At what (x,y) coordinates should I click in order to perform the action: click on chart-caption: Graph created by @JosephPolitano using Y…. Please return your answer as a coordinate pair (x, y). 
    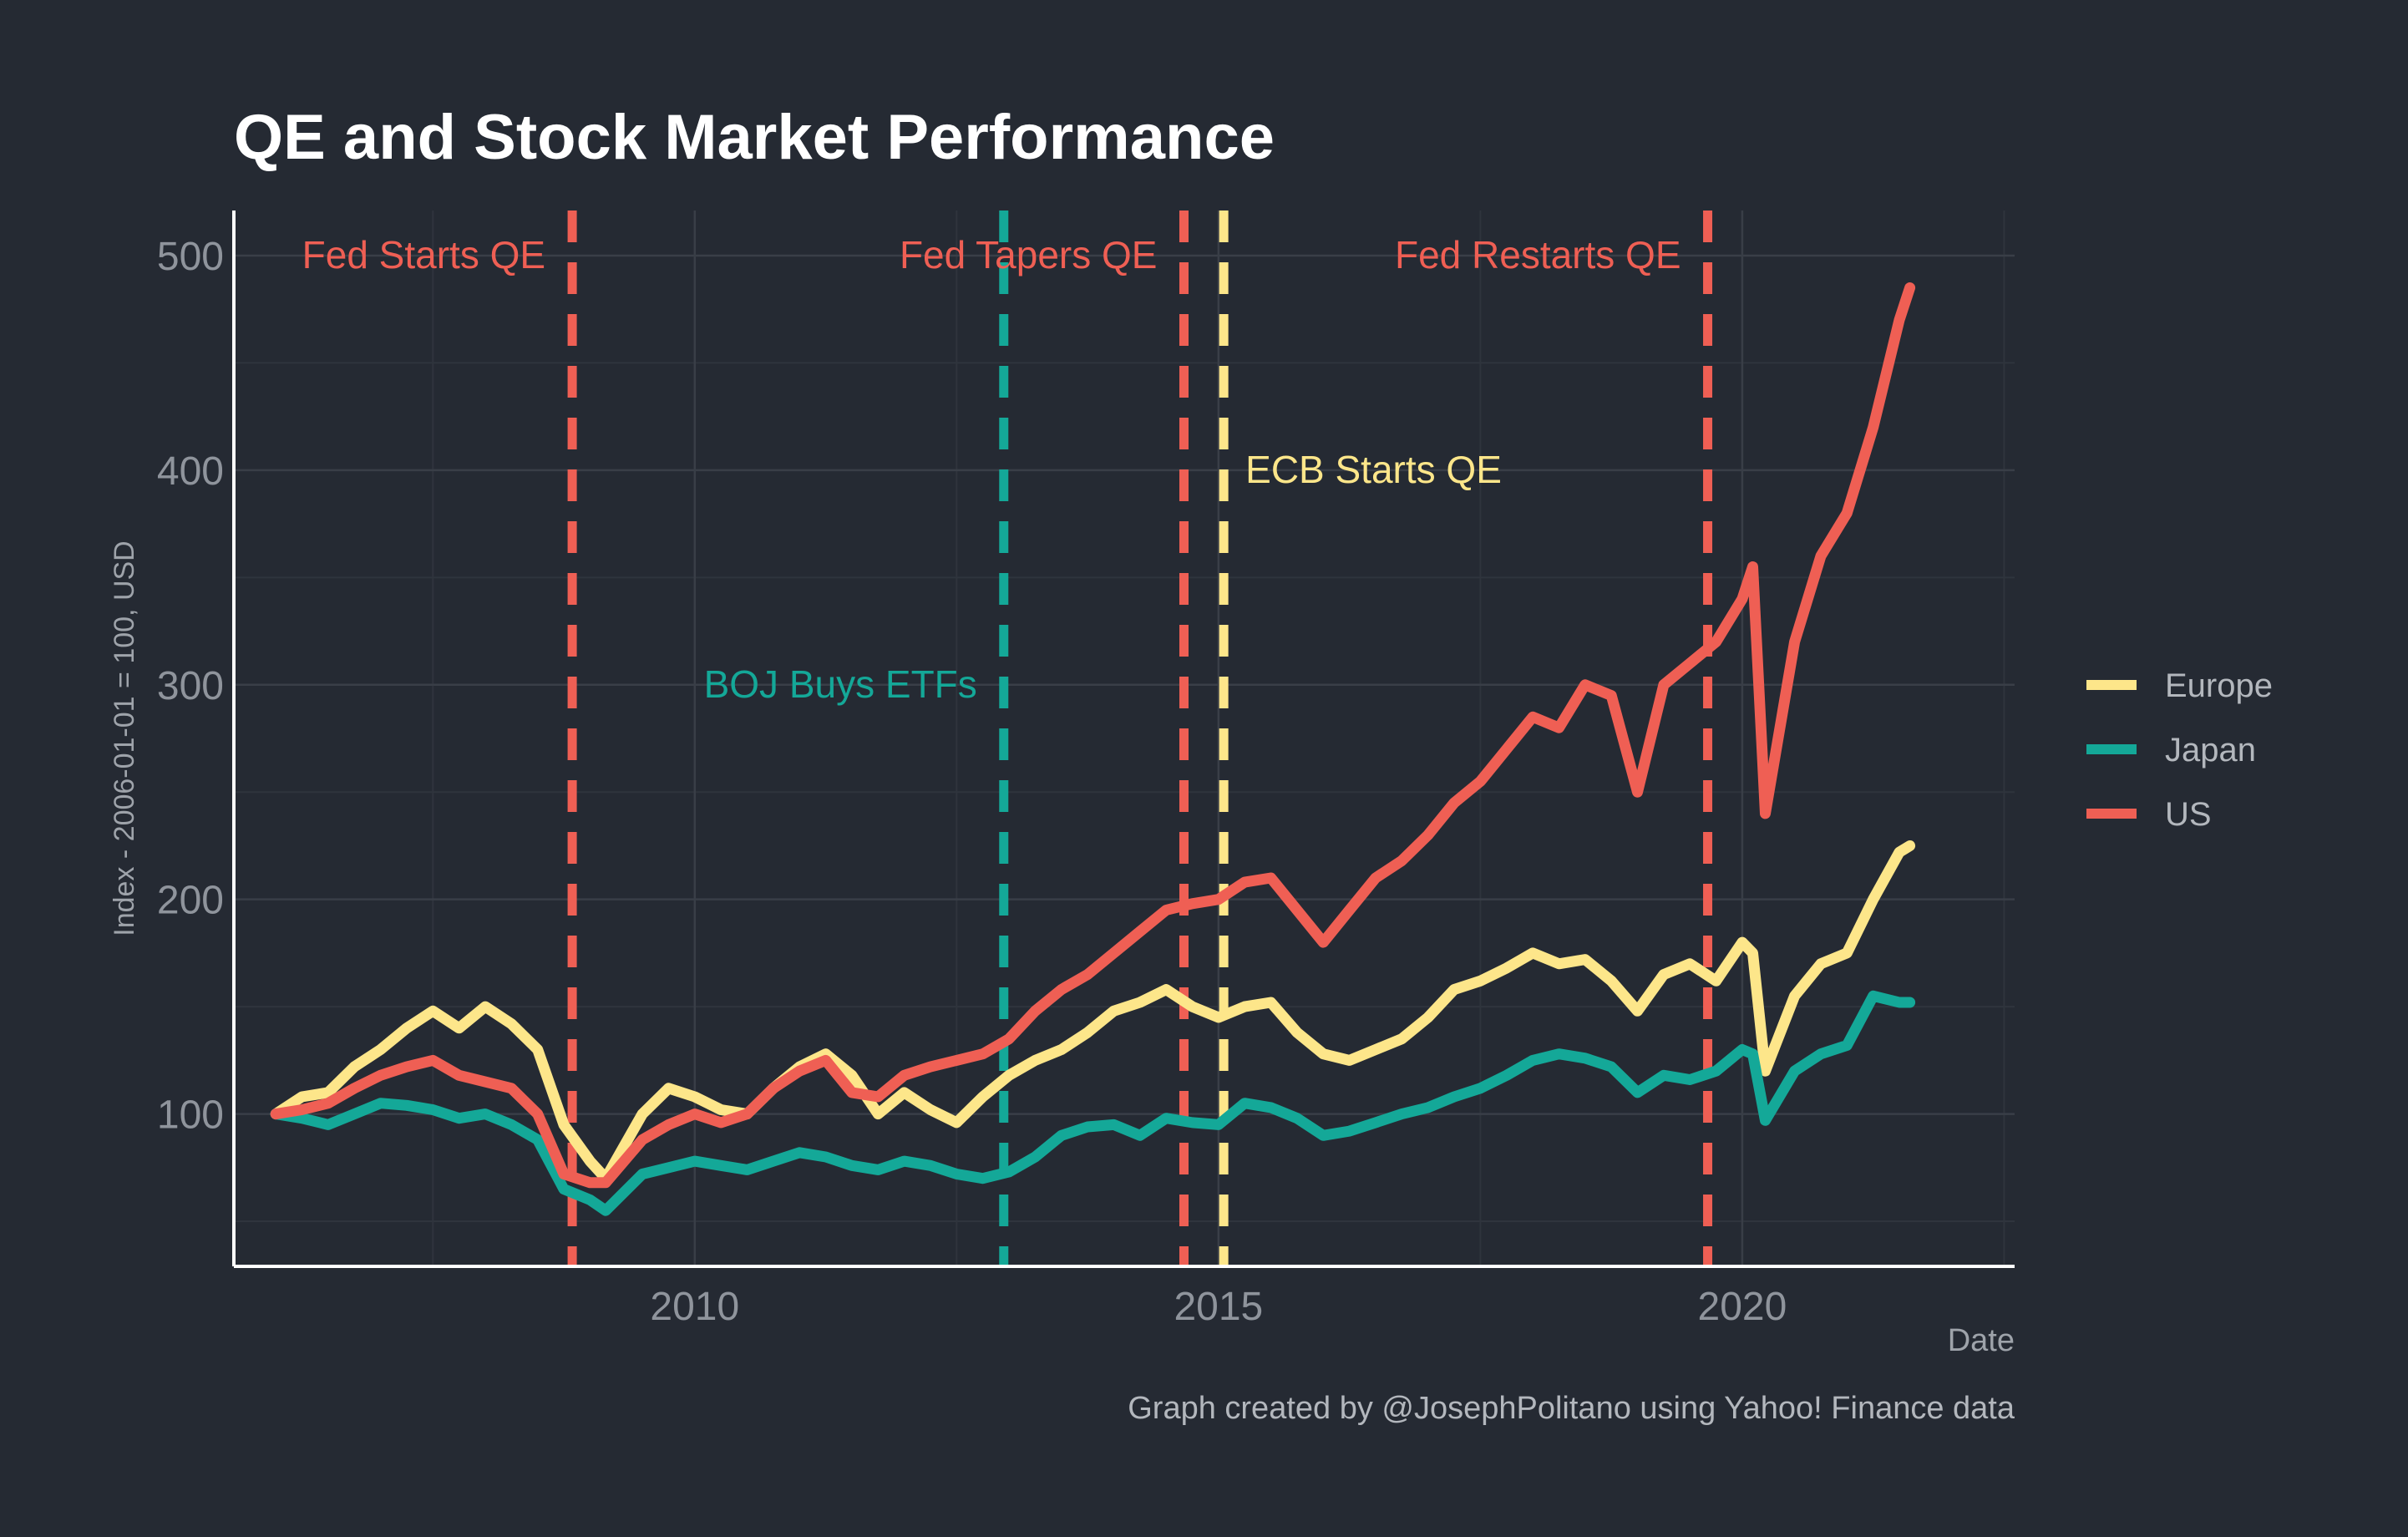
    Looking at the image, I should click on (1571, 1408).